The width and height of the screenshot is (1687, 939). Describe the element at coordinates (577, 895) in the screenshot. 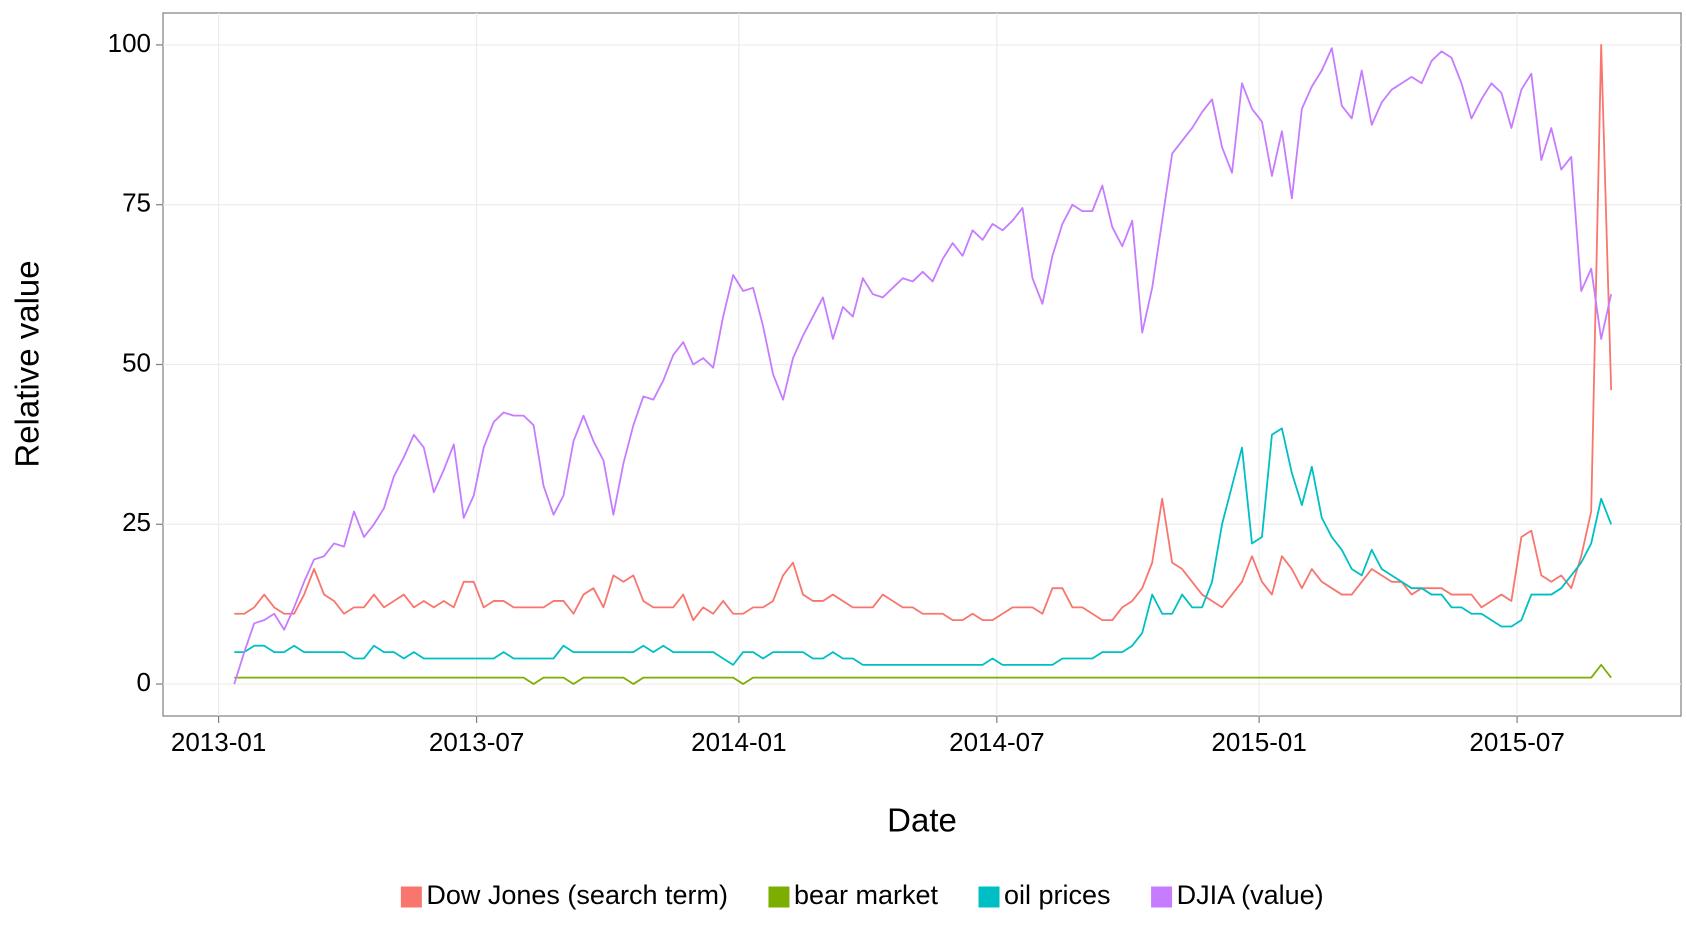

I see `legend-label: Dow Jones (search term)` at that location.